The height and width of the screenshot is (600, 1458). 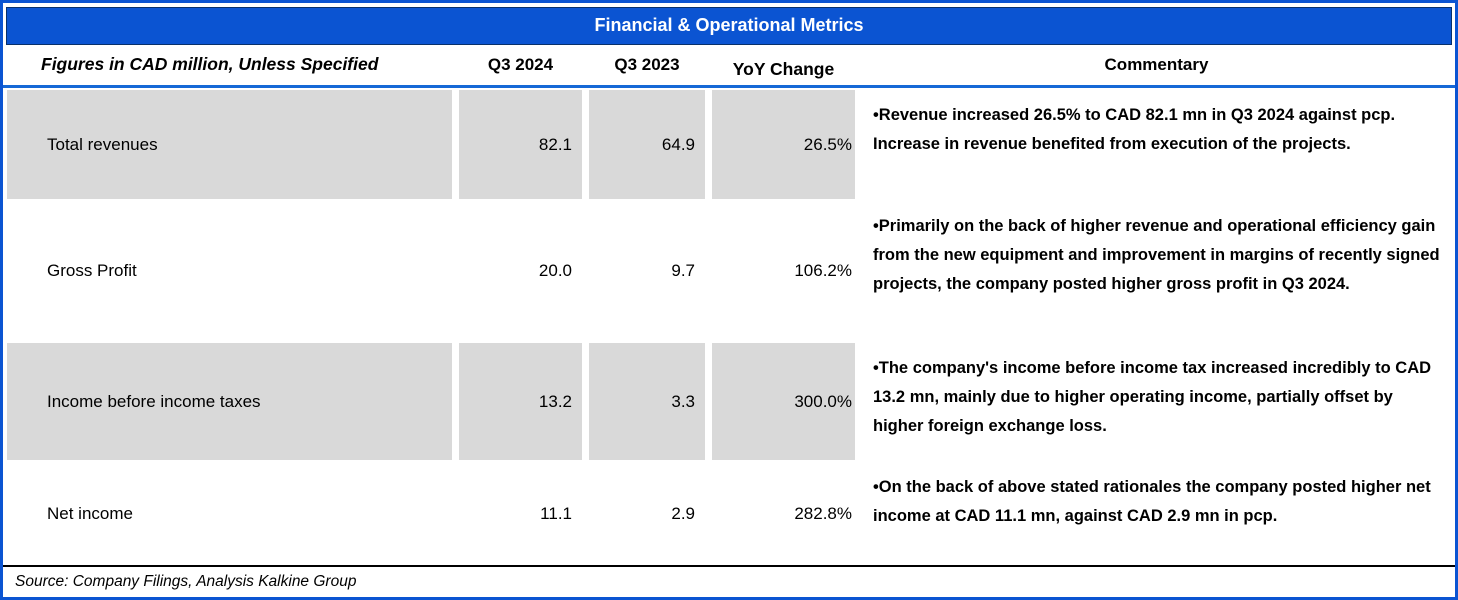 I want to click on row-label: Total revenues, so click(x=229, y=144).